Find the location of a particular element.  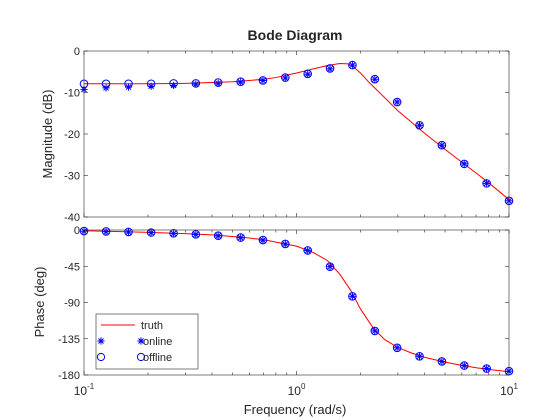

x-tick-label: 10⁰ is located at coordinates (297, 390).